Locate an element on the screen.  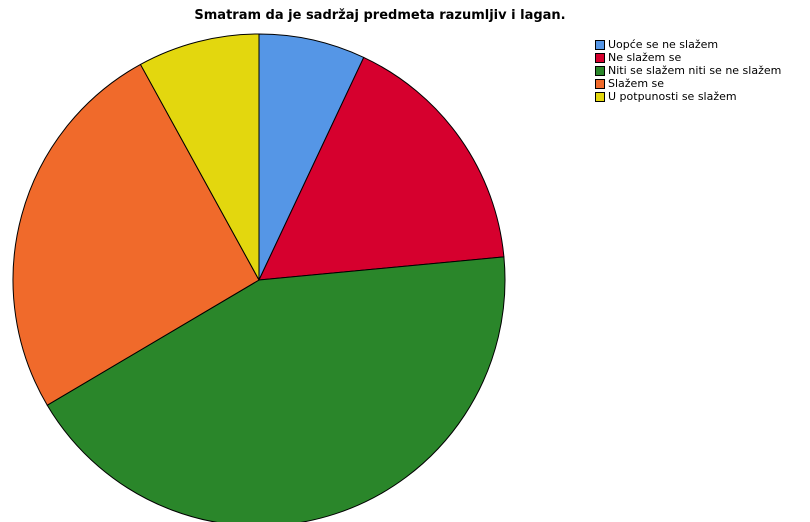
legend-item: Ne slažem se is located at coordinates (688, 57).